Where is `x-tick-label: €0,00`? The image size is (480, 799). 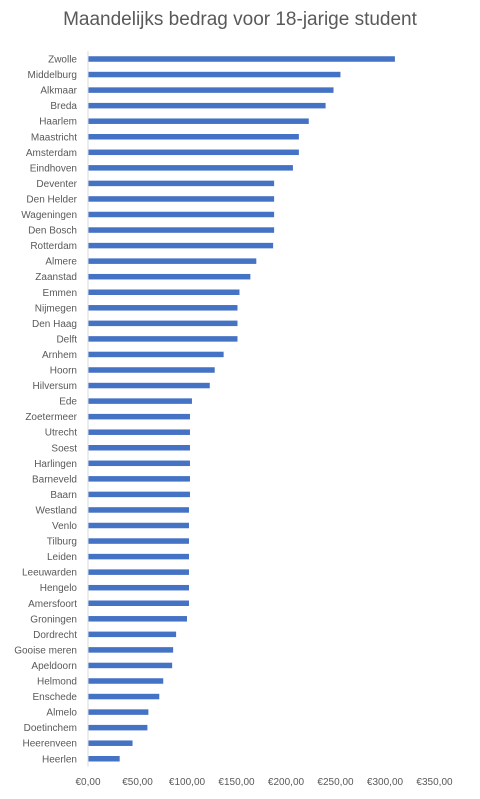
x-tick-label: €0,00 is located at coordinates (87, 782).